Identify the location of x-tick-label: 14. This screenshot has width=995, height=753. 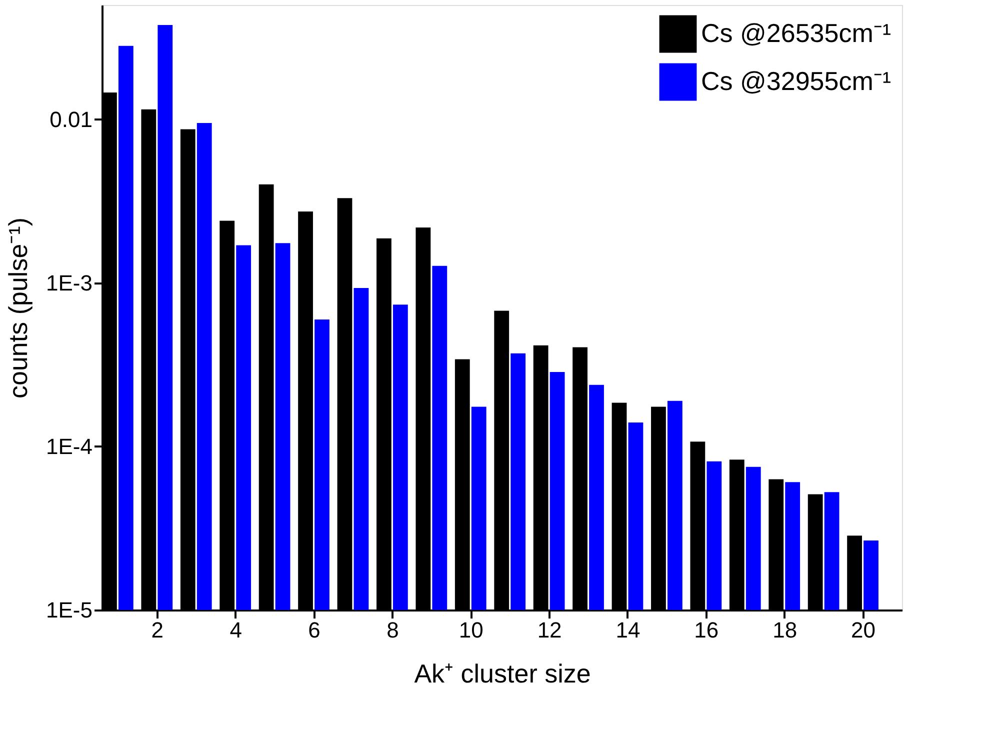
(628, 630).